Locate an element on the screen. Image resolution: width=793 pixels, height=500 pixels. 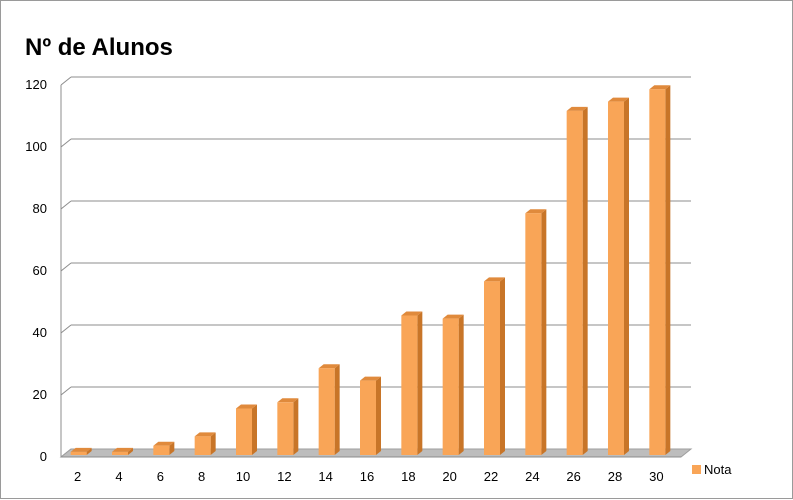
x-axis-ticks: 2 4 6 8 10 12 14 16 18 20 22 24 26 28 30 is located at coordinates (369, 476).